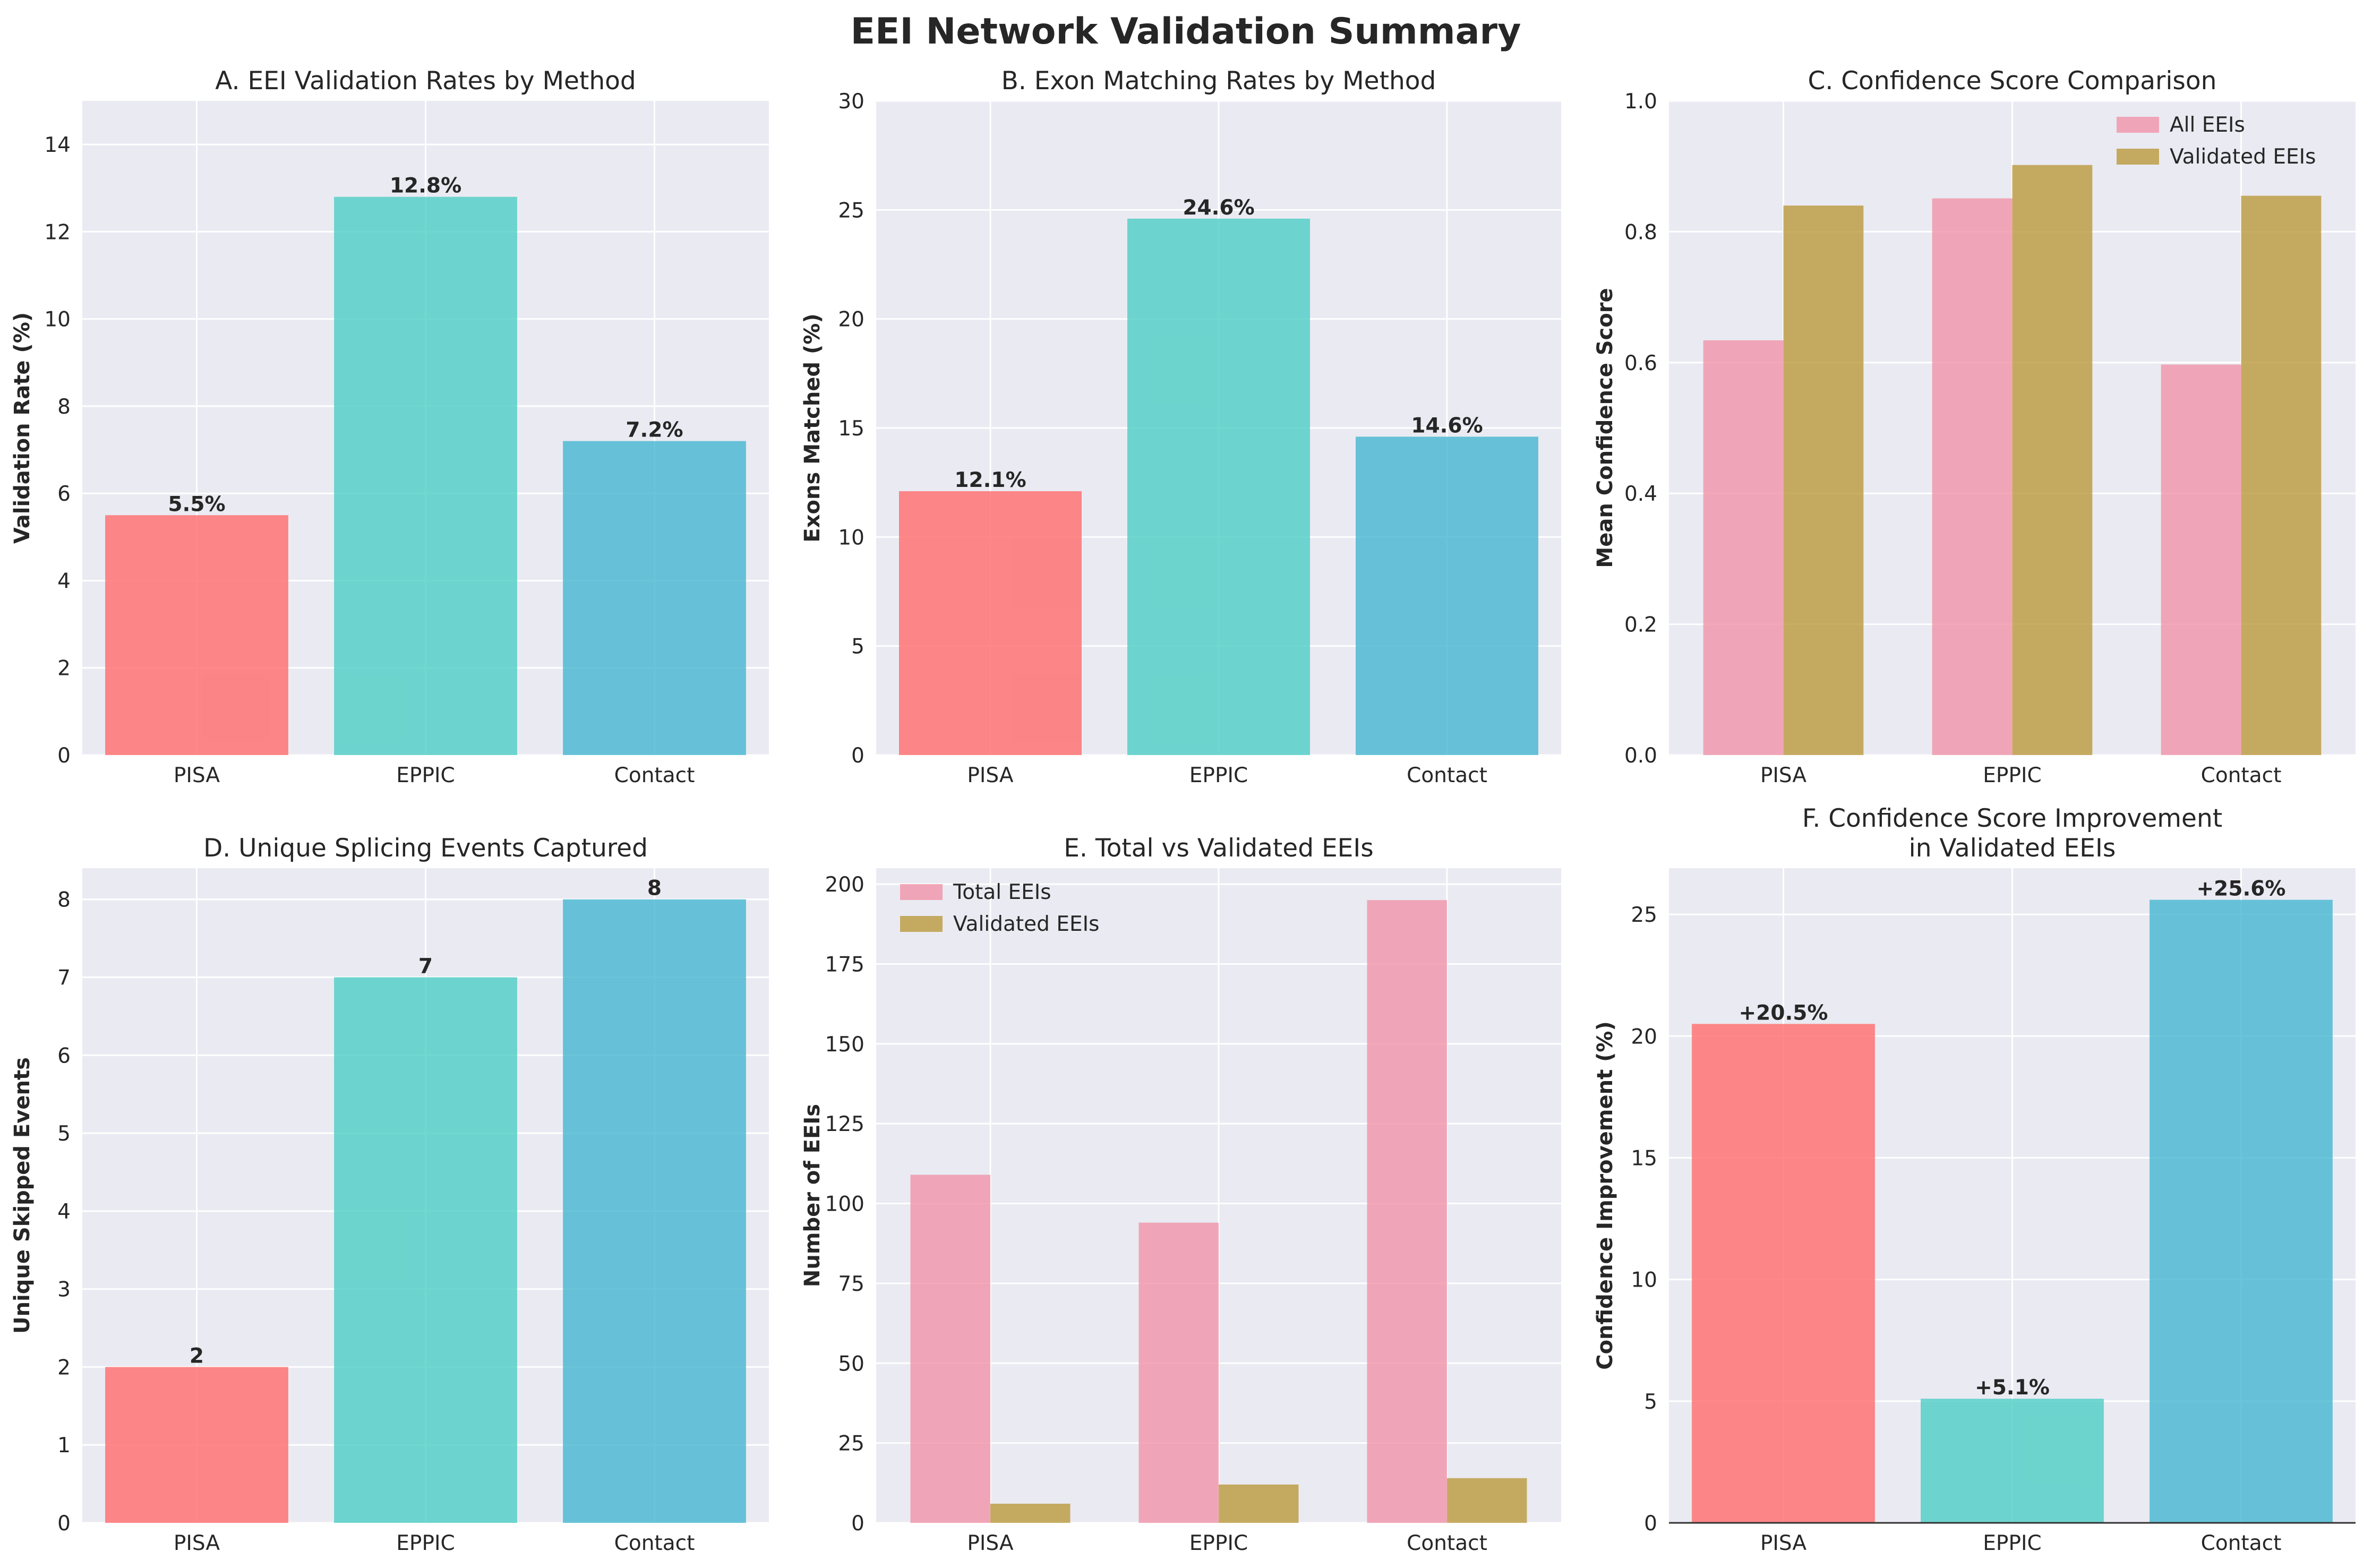 The width and height of the screenshot is (2372, 1568). I want to click on y-tick-label: 0.6, so click(1640, 363).